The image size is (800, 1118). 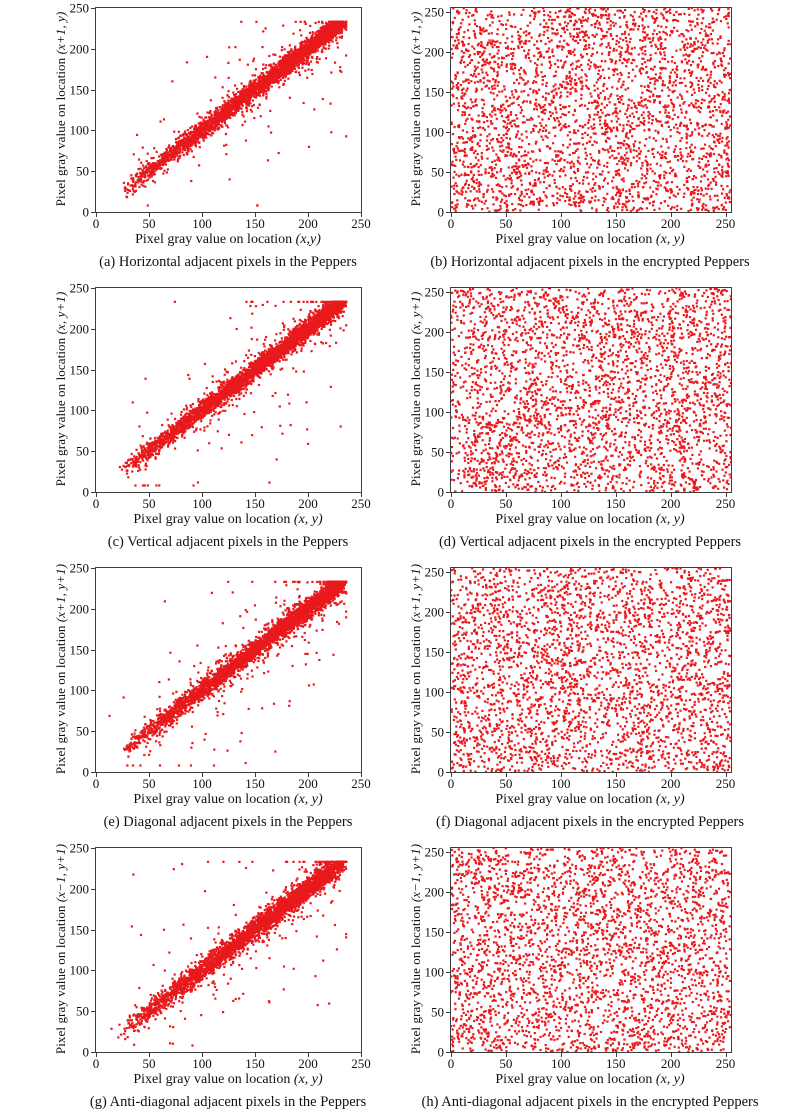 I want to click on y-axis-label: Pixel gray value on location (x+1, y), so click(x=61, y=109).